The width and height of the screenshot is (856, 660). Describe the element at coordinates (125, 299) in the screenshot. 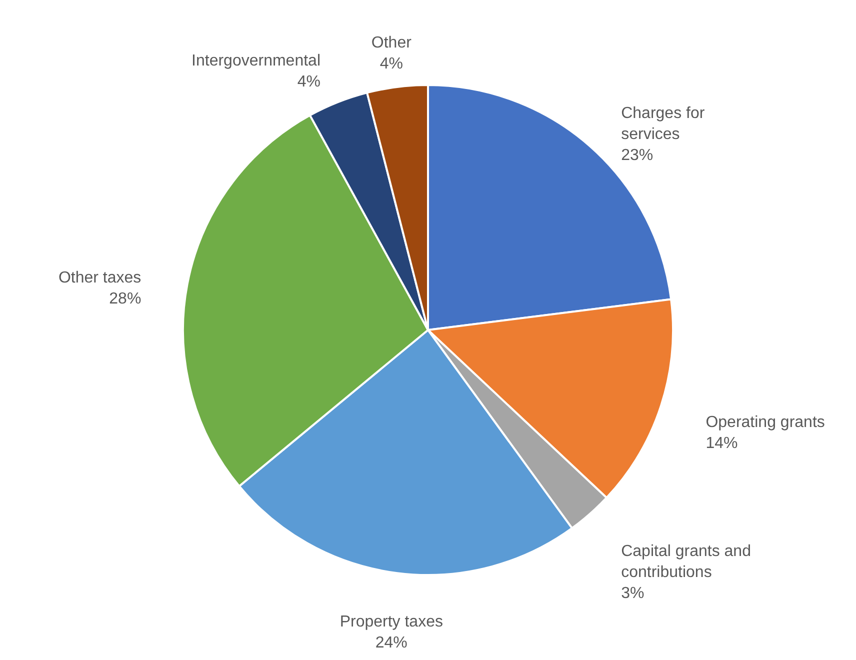

I see `data-label: 28%` at that location.